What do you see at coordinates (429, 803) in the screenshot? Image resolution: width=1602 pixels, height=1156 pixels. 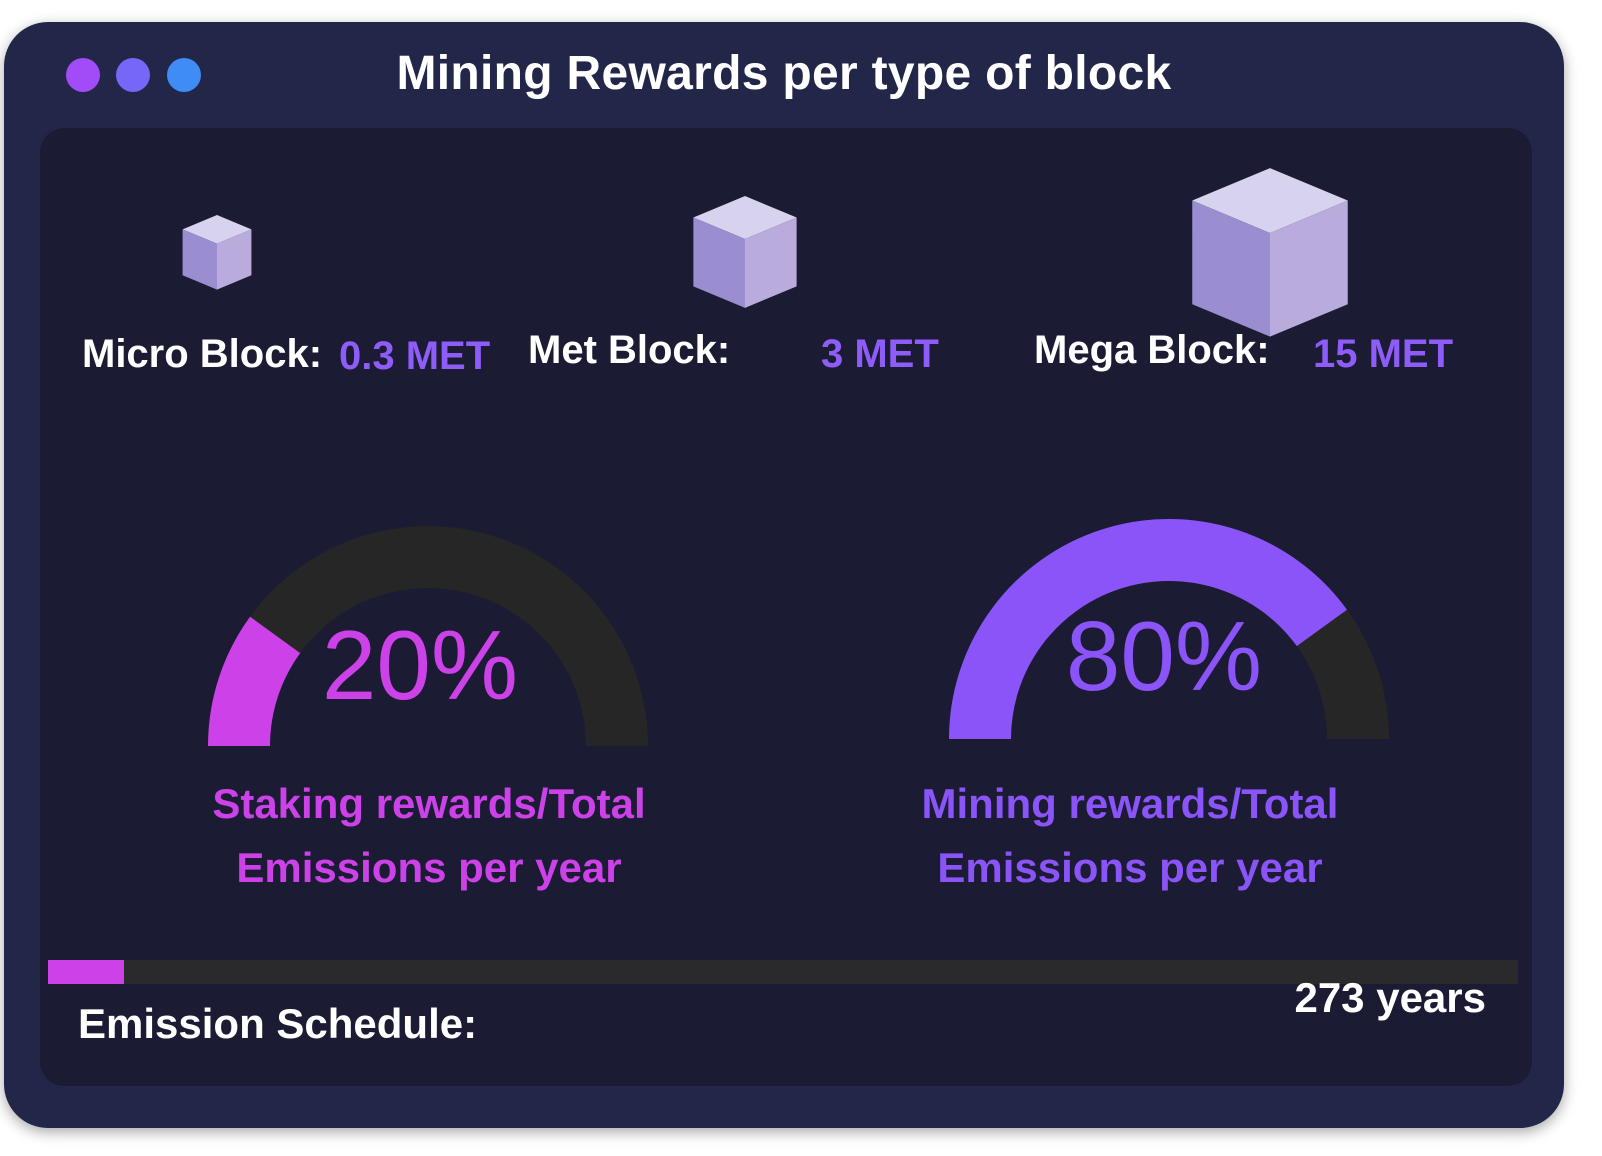 I see `staking-caption-line1: Staking rewards/Total` at bounding box center [429, 803].